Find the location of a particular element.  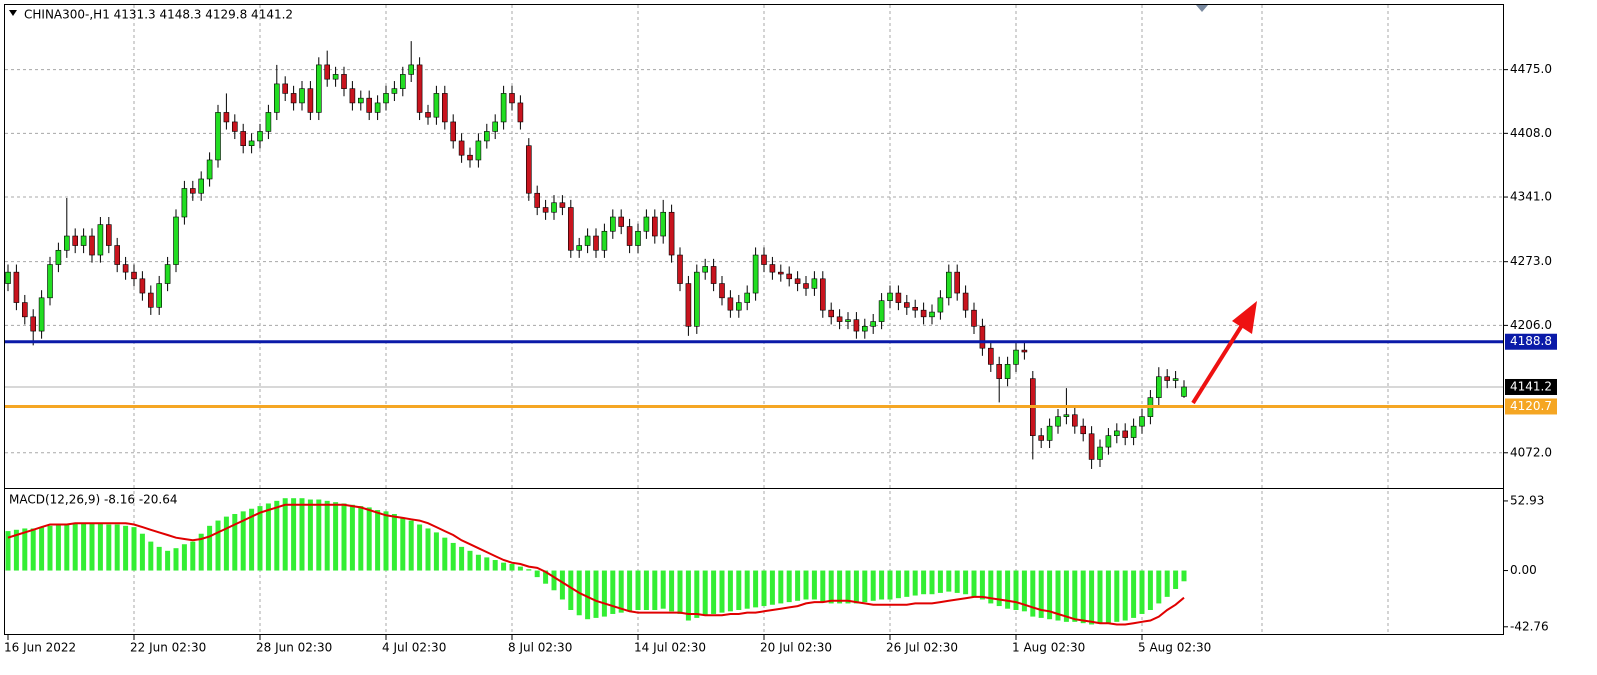

level-label-box is located at coordinates (1531, 341).